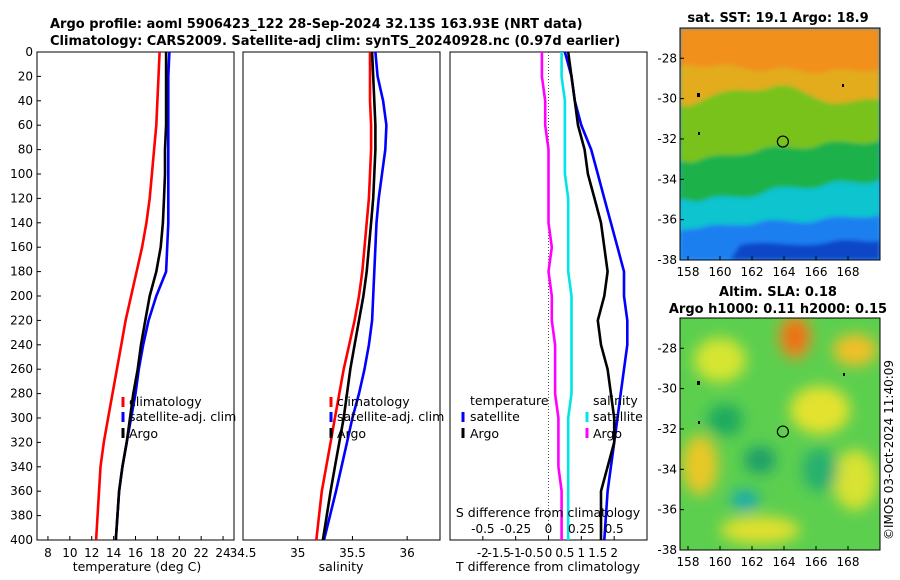 The width and height of the screenshot is (900, 580). I want to click on salinity-legend: climatology satellite-adj. clim Argo, so click(386, 417).